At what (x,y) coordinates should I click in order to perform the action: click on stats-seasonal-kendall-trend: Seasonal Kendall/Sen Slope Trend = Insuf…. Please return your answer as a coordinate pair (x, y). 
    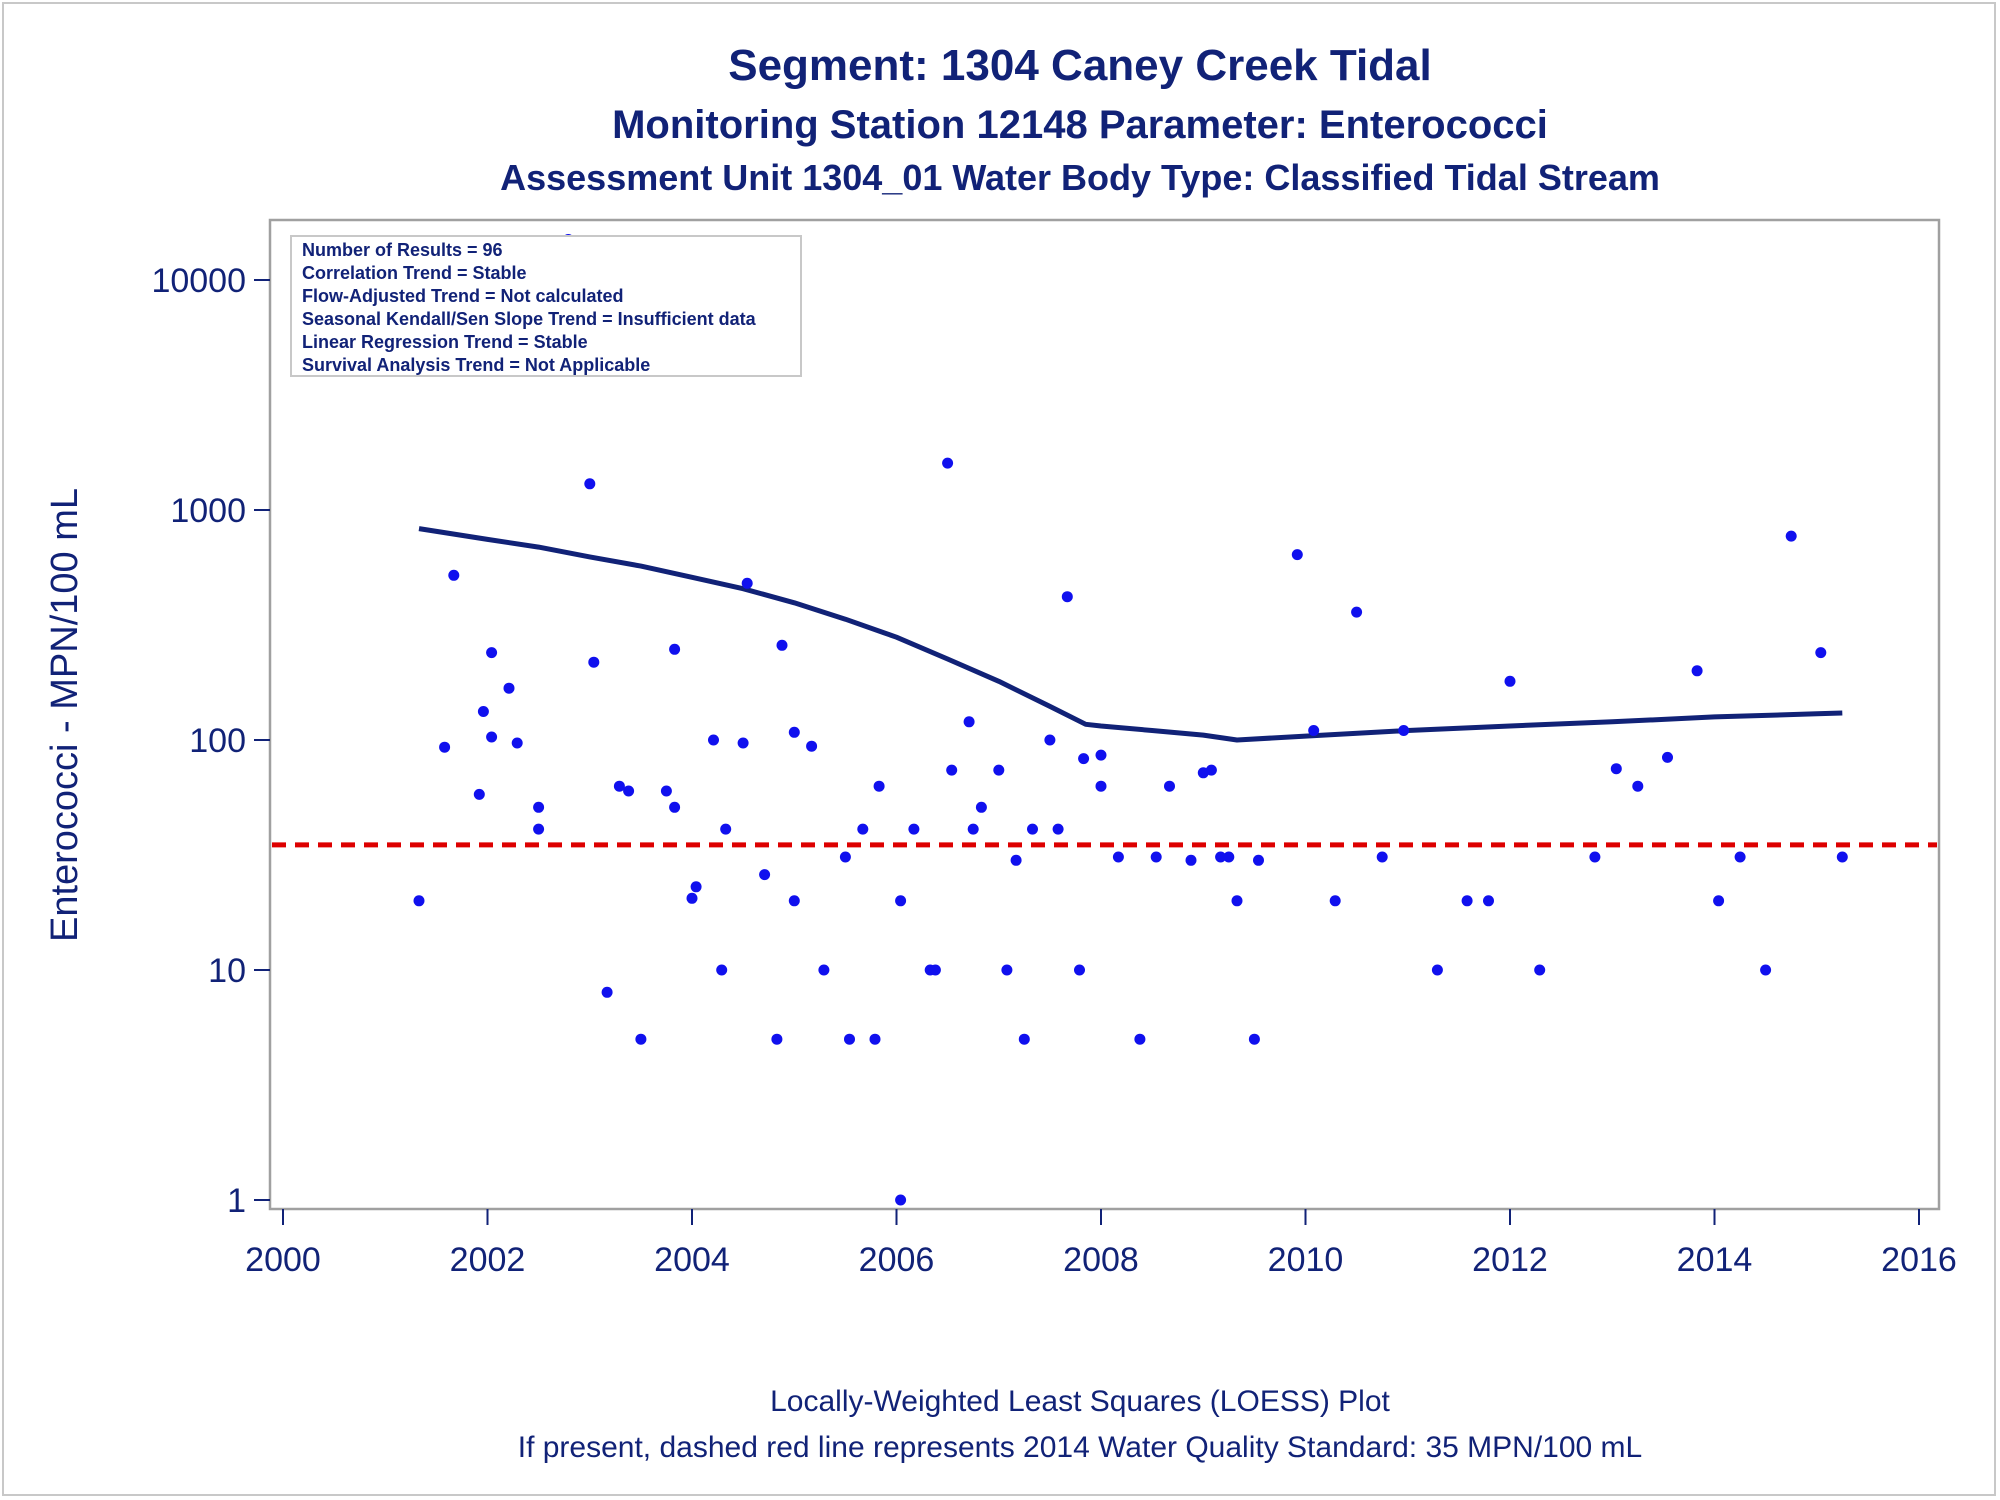
    Looking at the image, I should click on (529, 319).